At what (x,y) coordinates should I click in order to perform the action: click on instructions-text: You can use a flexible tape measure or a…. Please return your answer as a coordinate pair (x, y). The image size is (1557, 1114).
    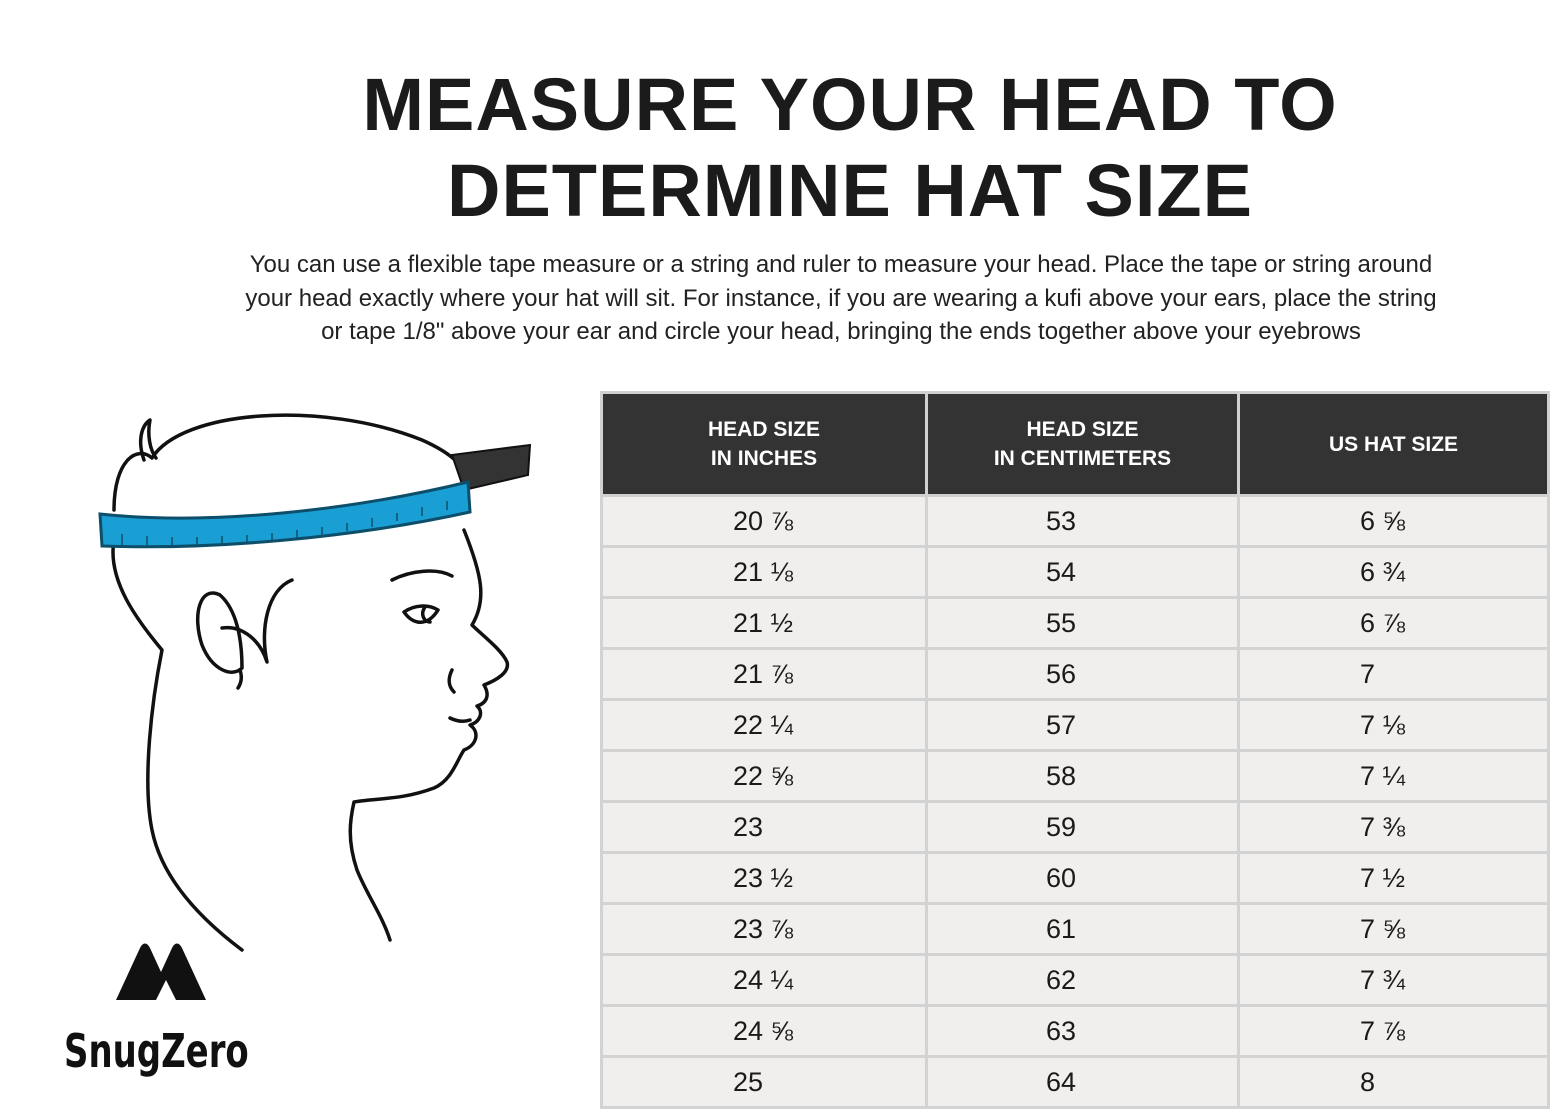
    Looking at the image, I should click on (841, 298).